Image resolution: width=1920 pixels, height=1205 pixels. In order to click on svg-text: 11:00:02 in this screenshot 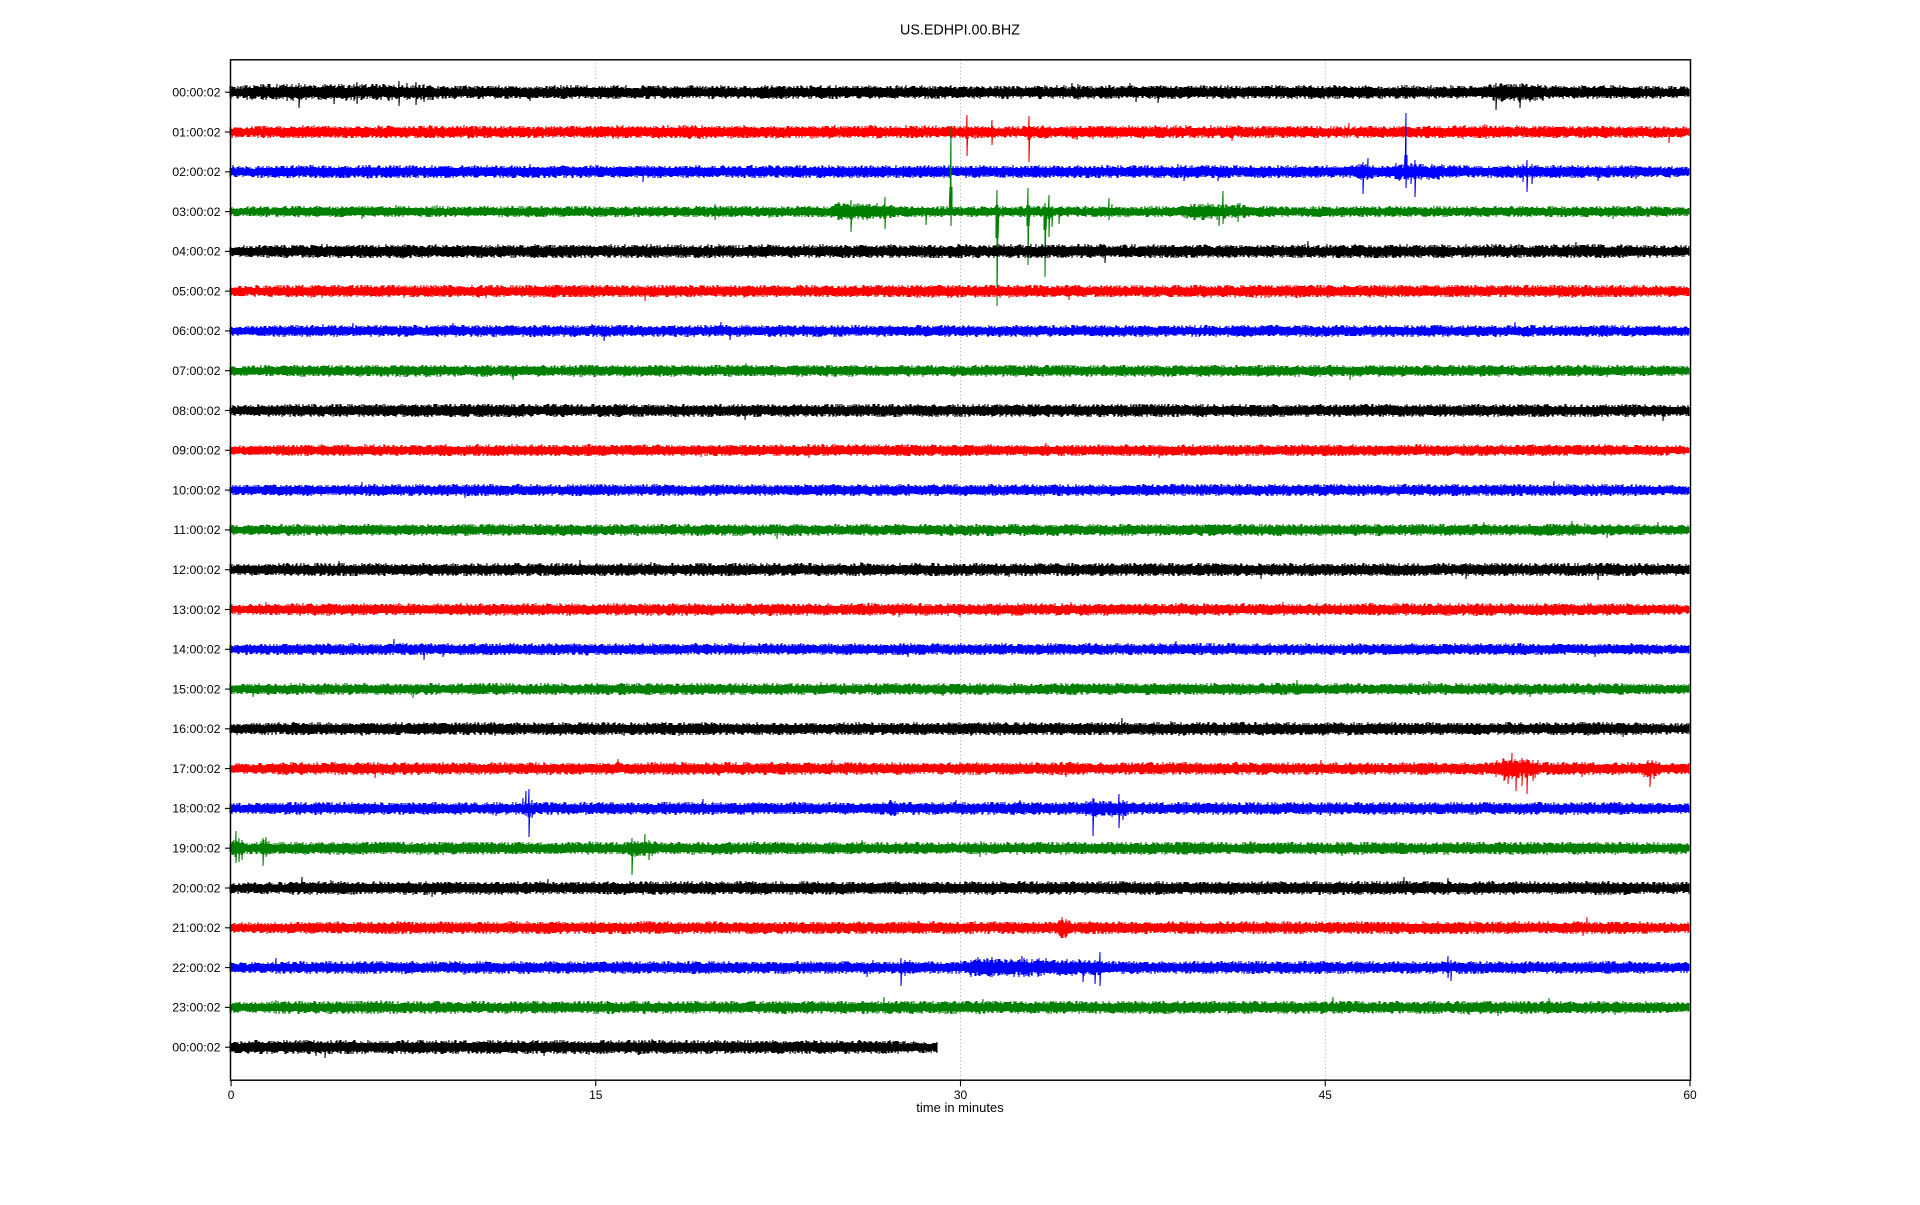, I will do `click(196, 530)`.